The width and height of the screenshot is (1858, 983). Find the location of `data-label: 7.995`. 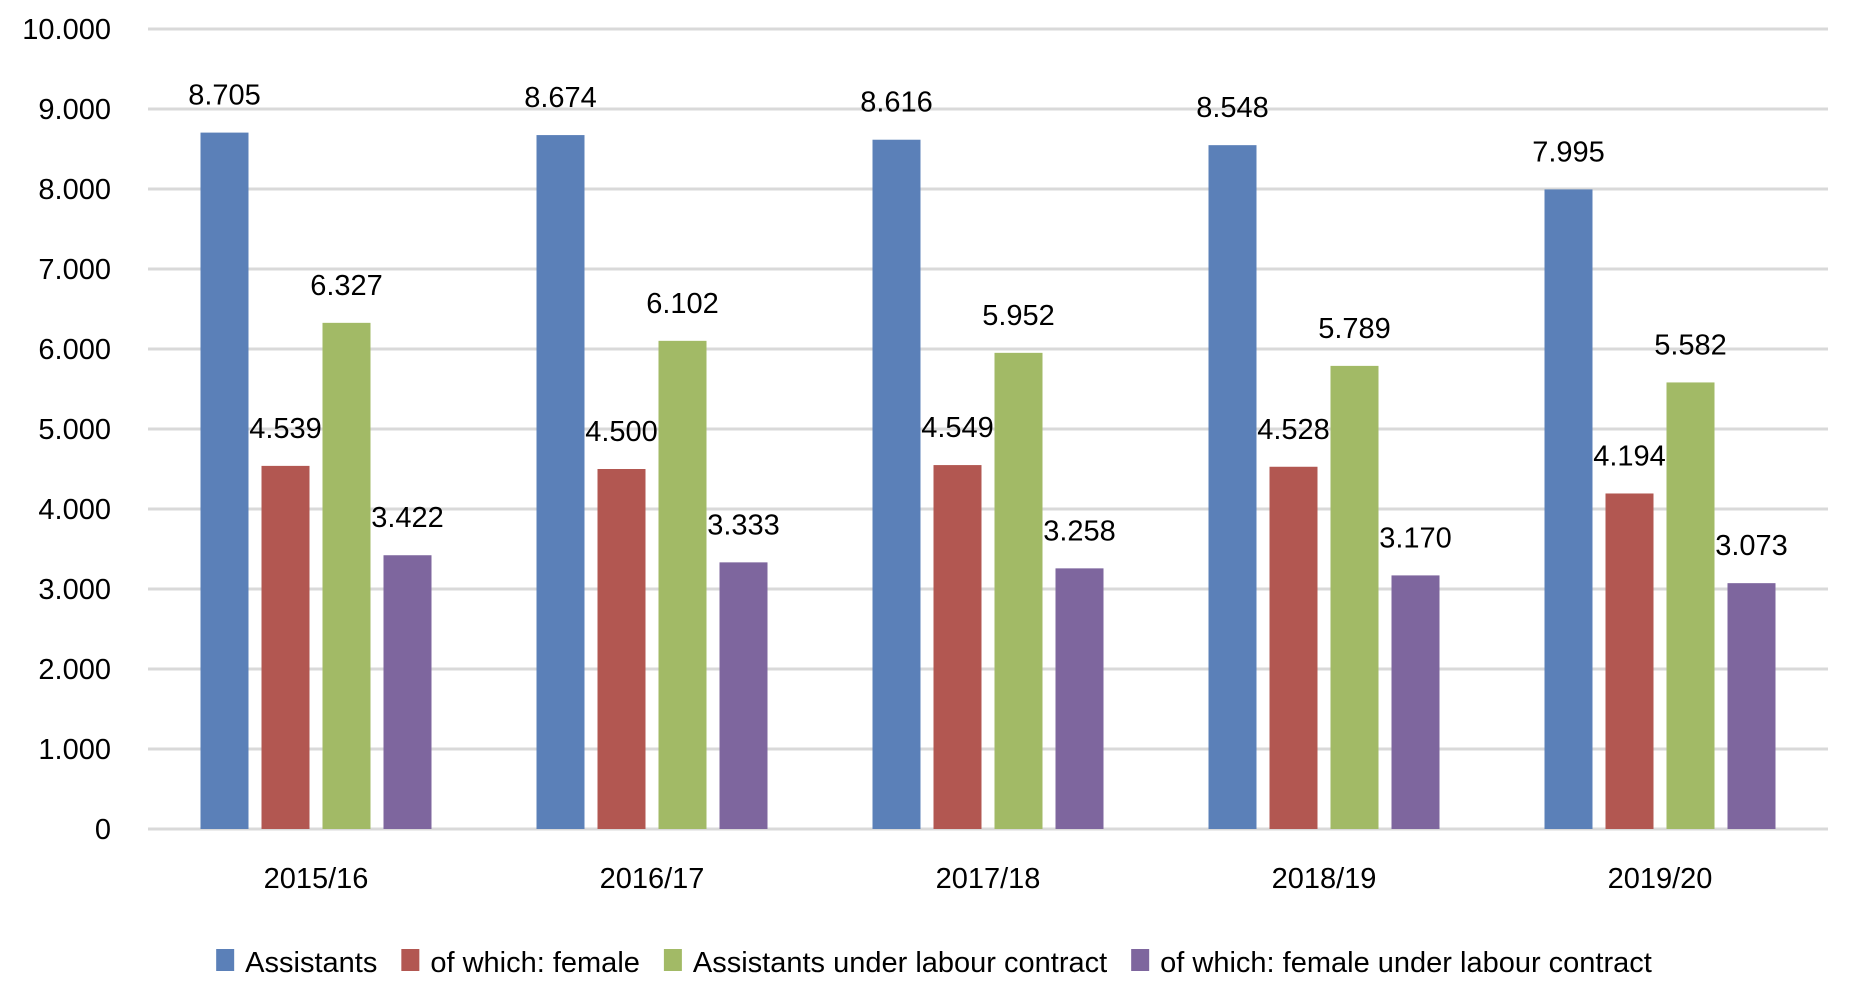

data-label: 7.995 is located at coordinates (1568, 152).